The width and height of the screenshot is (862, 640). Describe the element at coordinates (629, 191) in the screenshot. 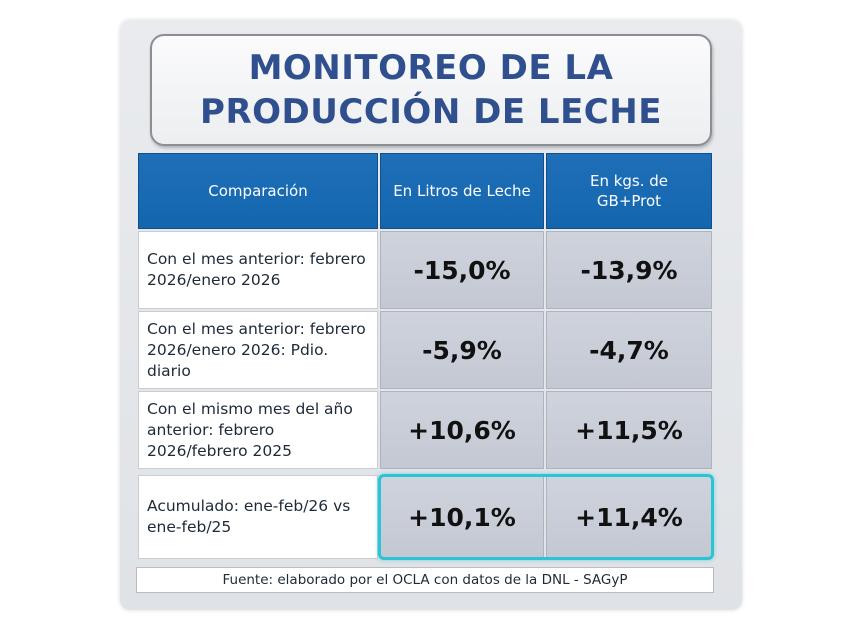

I see `header-kgs: En kgs. de GB+Prot` at that location.